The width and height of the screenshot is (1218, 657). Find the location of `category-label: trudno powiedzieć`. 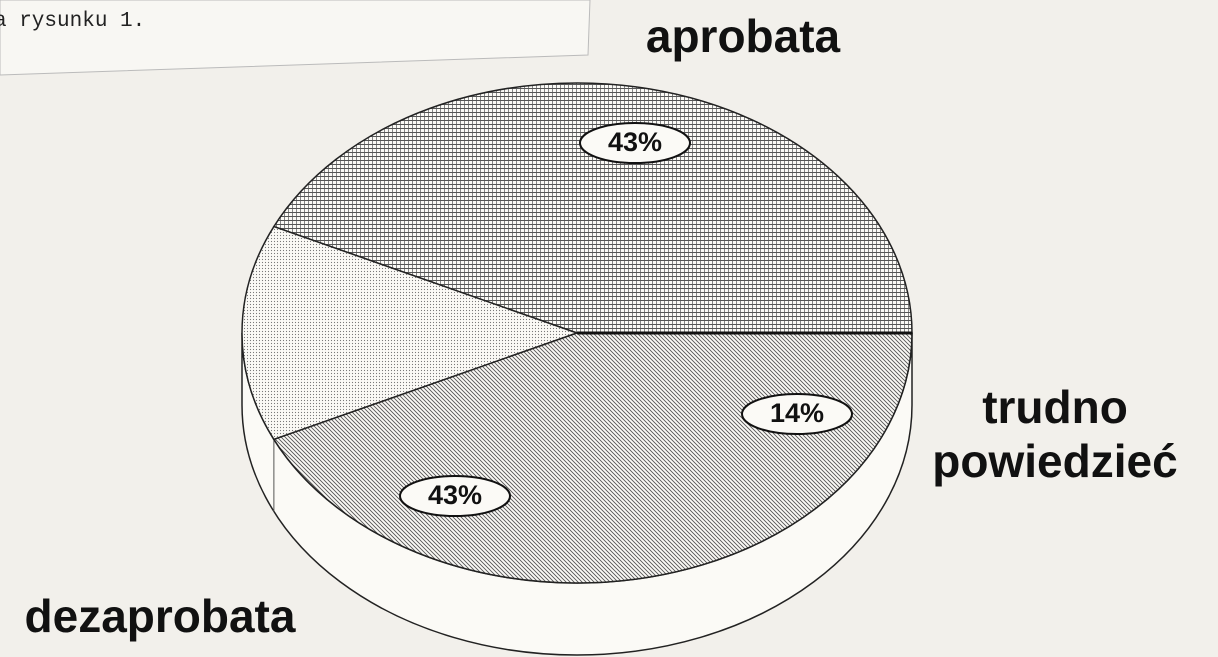

category-label: trudno powiedzieć is located at coordinates (1055, 434).